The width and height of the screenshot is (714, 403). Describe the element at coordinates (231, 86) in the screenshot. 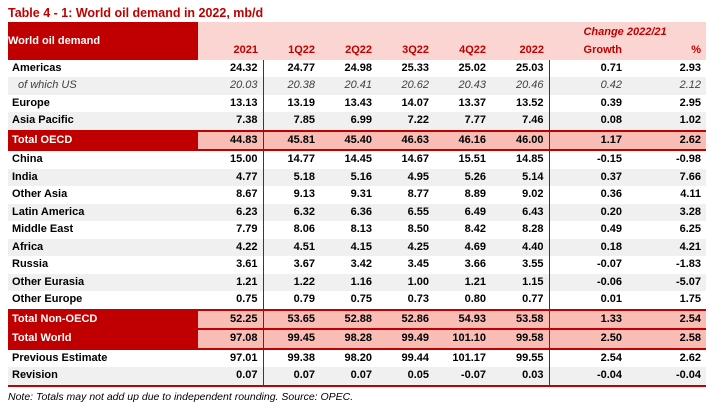

I see `cell: 20.03` at that location.